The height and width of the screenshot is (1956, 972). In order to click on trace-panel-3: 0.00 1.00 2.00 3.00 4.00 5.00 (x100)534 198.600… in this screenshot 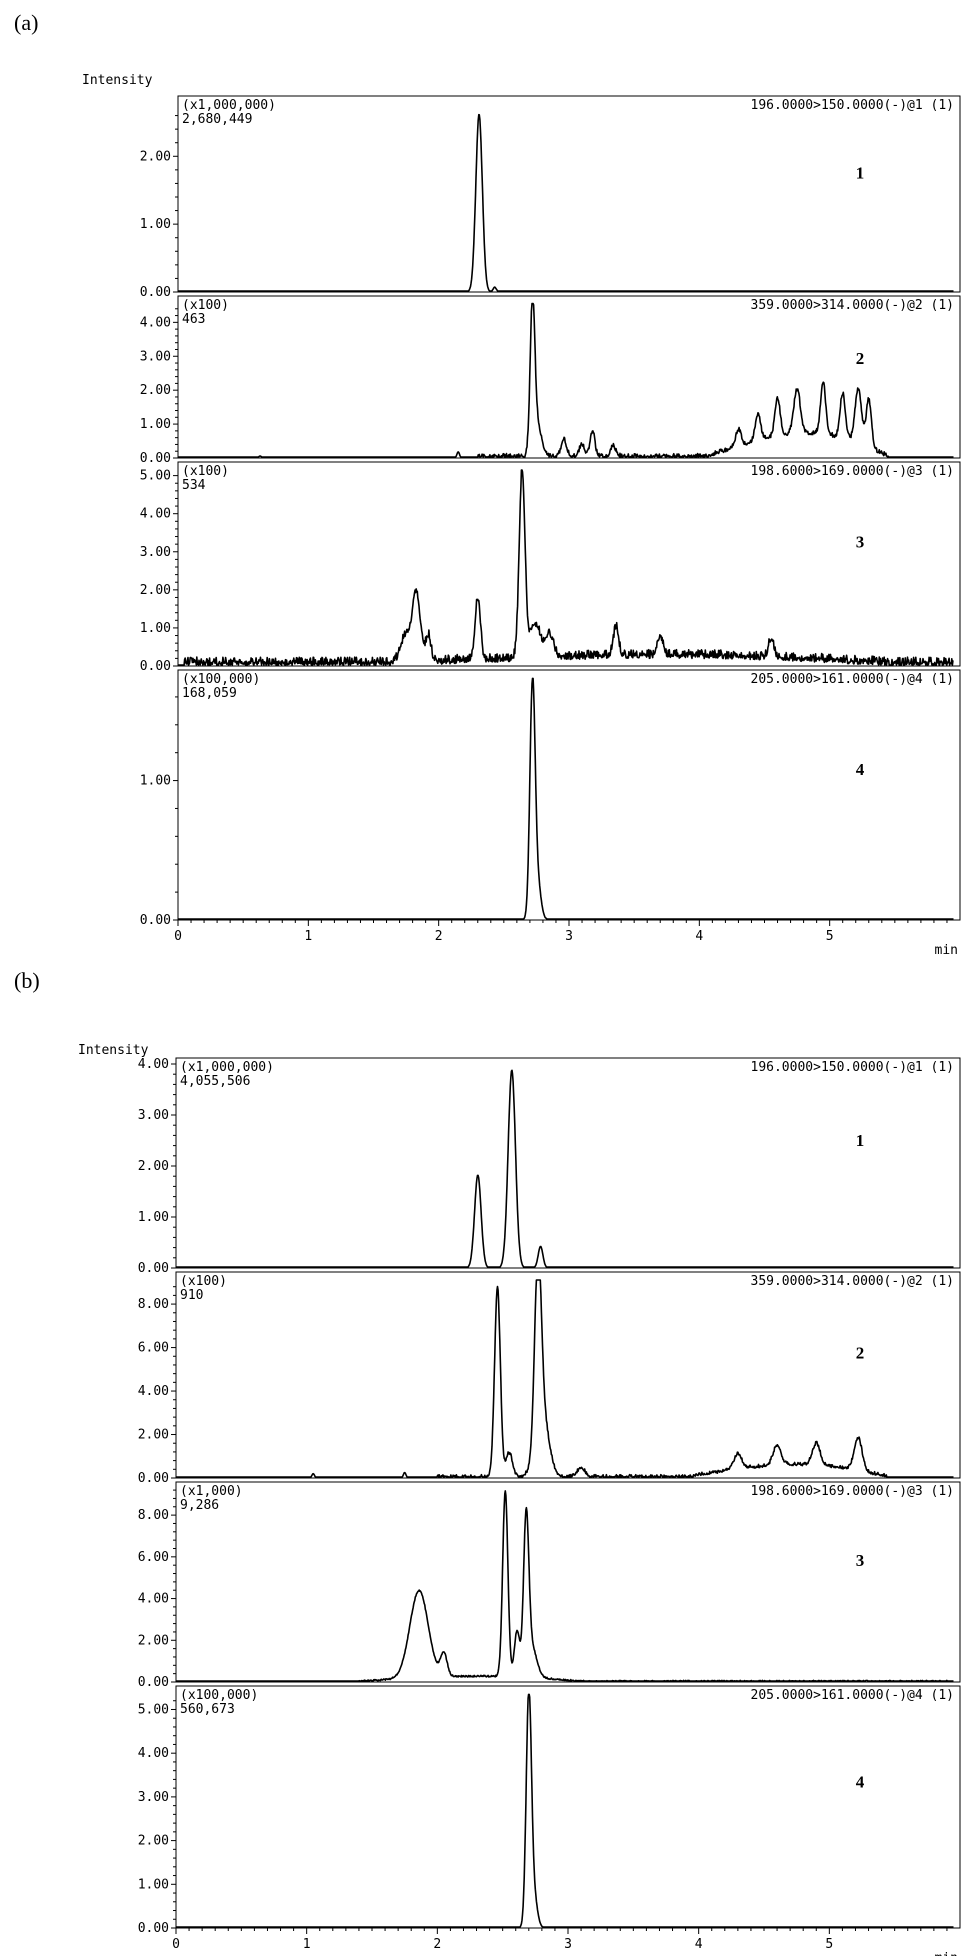, I will do `click(550, 567)`.